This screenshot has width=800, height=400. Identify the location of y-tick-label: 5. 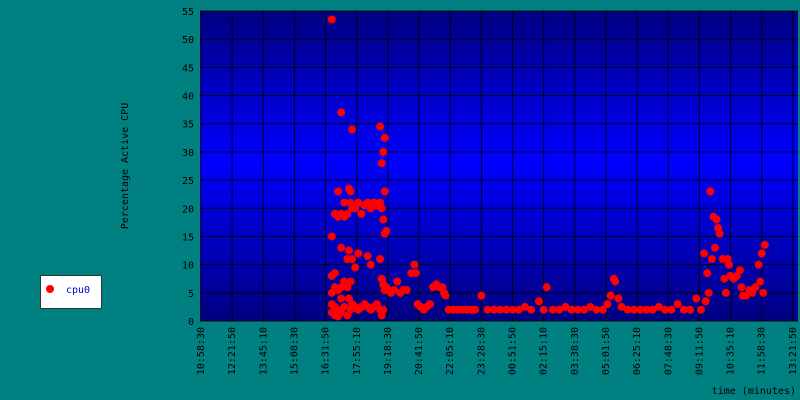
(191, 294).